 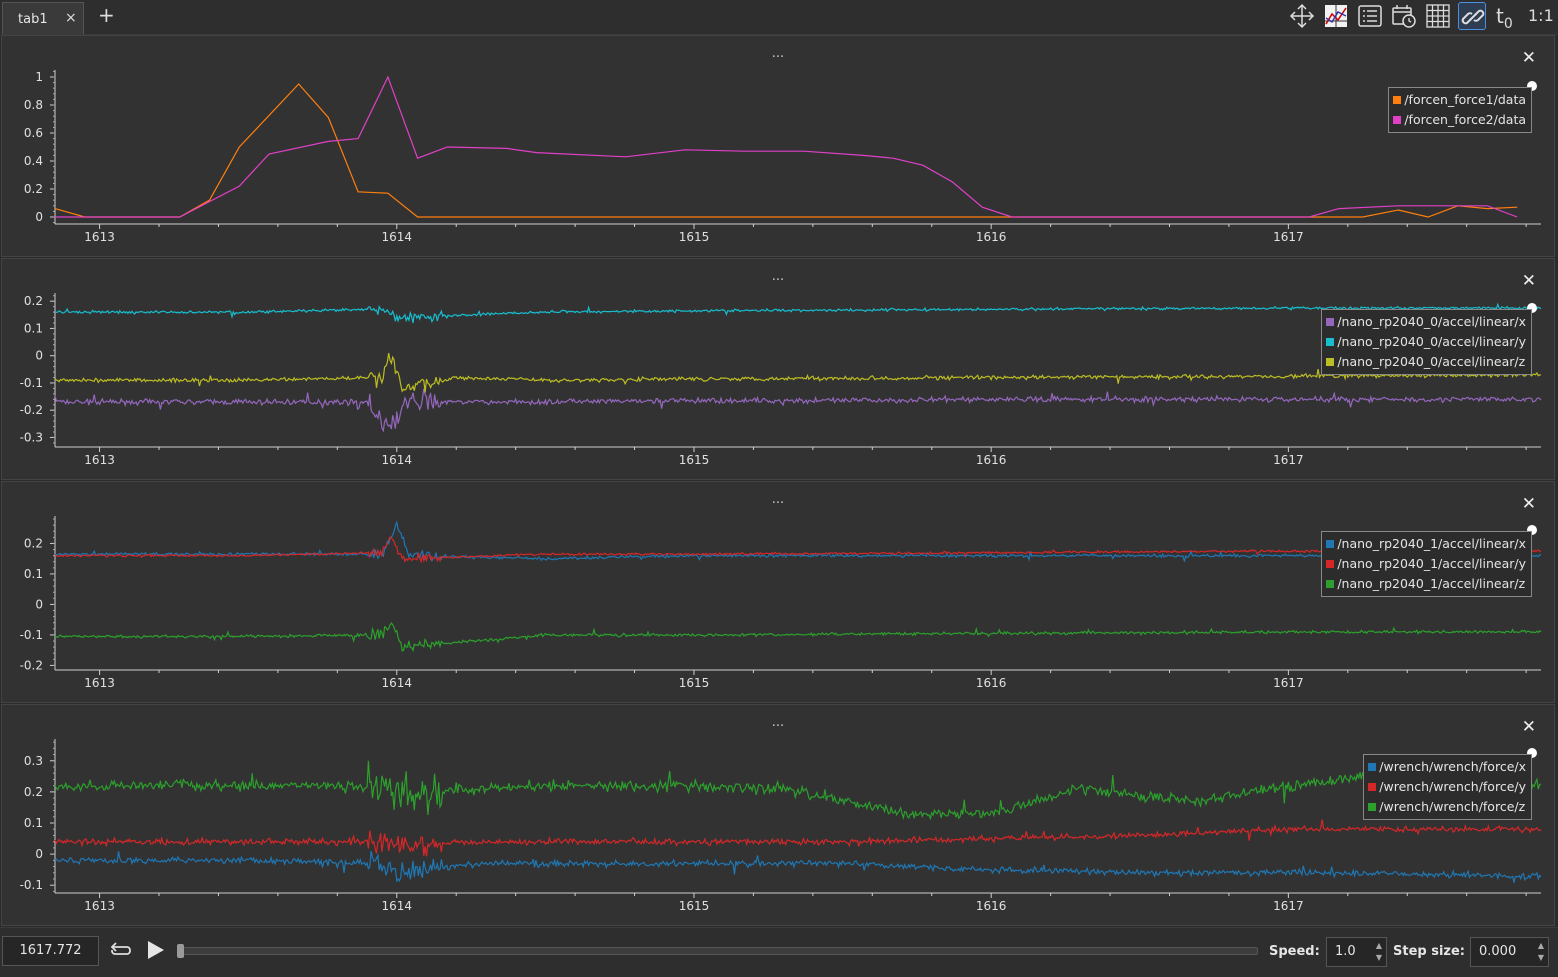 I want to click on move-icon, so click(x=1302, y=16).